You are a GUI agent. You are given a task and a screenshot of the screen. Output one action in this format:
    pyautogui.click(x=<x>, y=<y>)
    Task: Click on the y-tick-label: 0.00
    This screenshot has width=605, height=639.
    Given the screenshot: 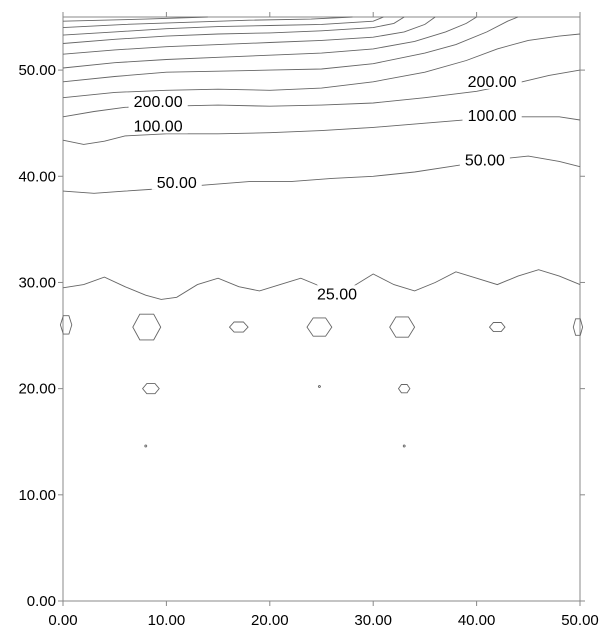 What is the action you would take?
    pyautogui.click(x=41, y=601)
    